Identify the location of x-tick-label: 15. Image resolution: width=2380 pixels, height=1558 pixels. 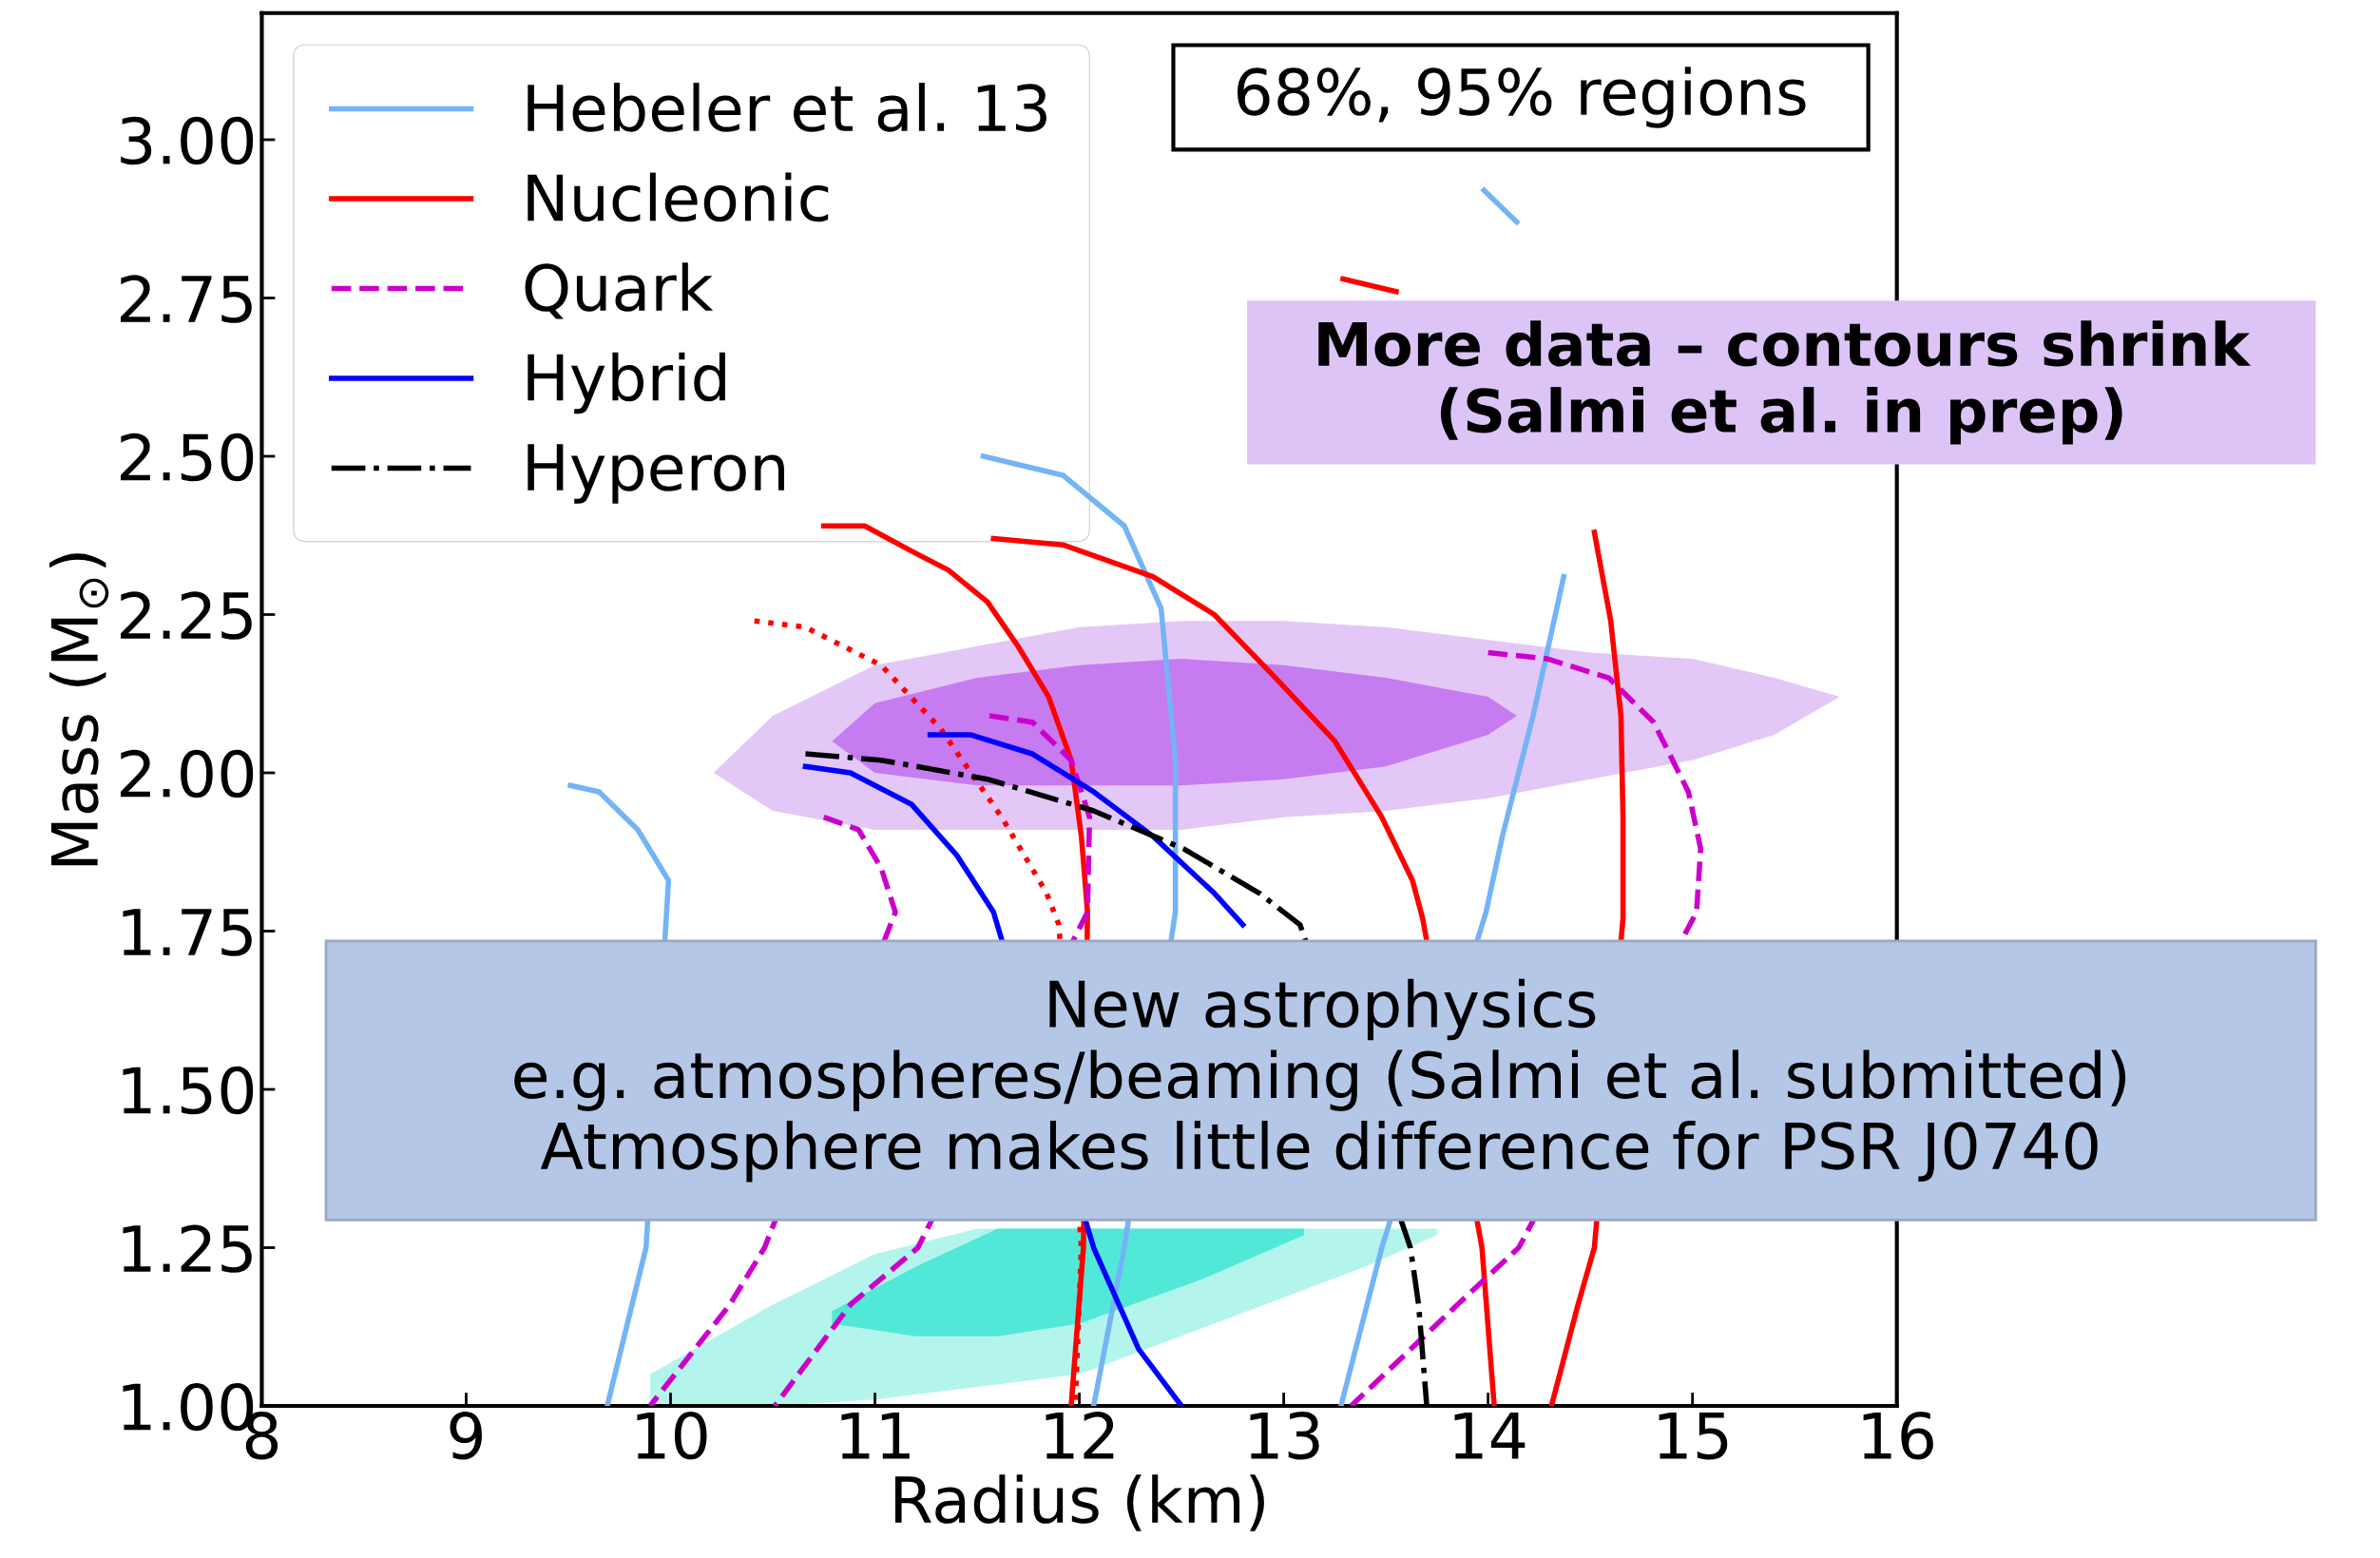
(1693, 1436).